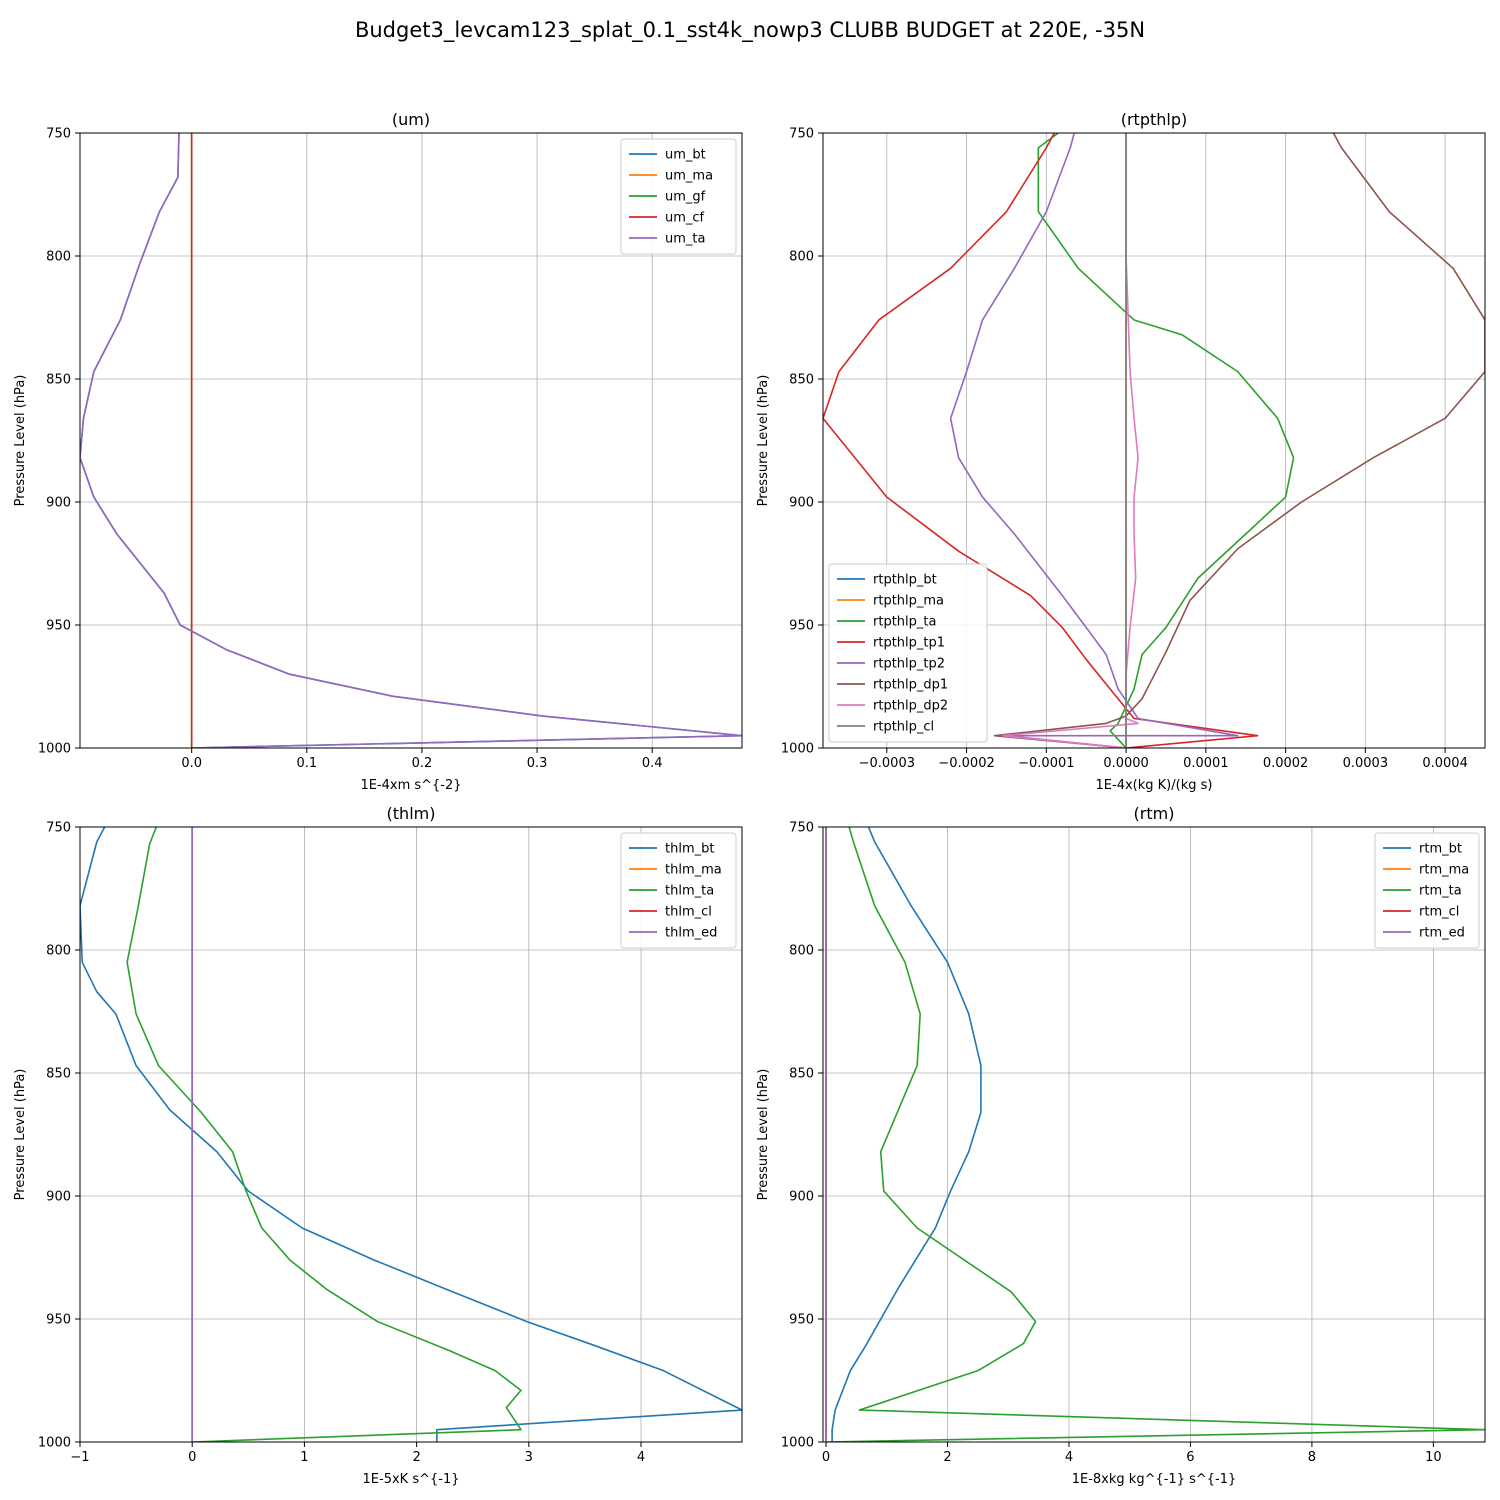 The image size is (1500, 1500). What do you see at coordinates (887, 763) in the screenshot?
I see `x-tick-label: −0.0003` at bounding box center [887, 763].